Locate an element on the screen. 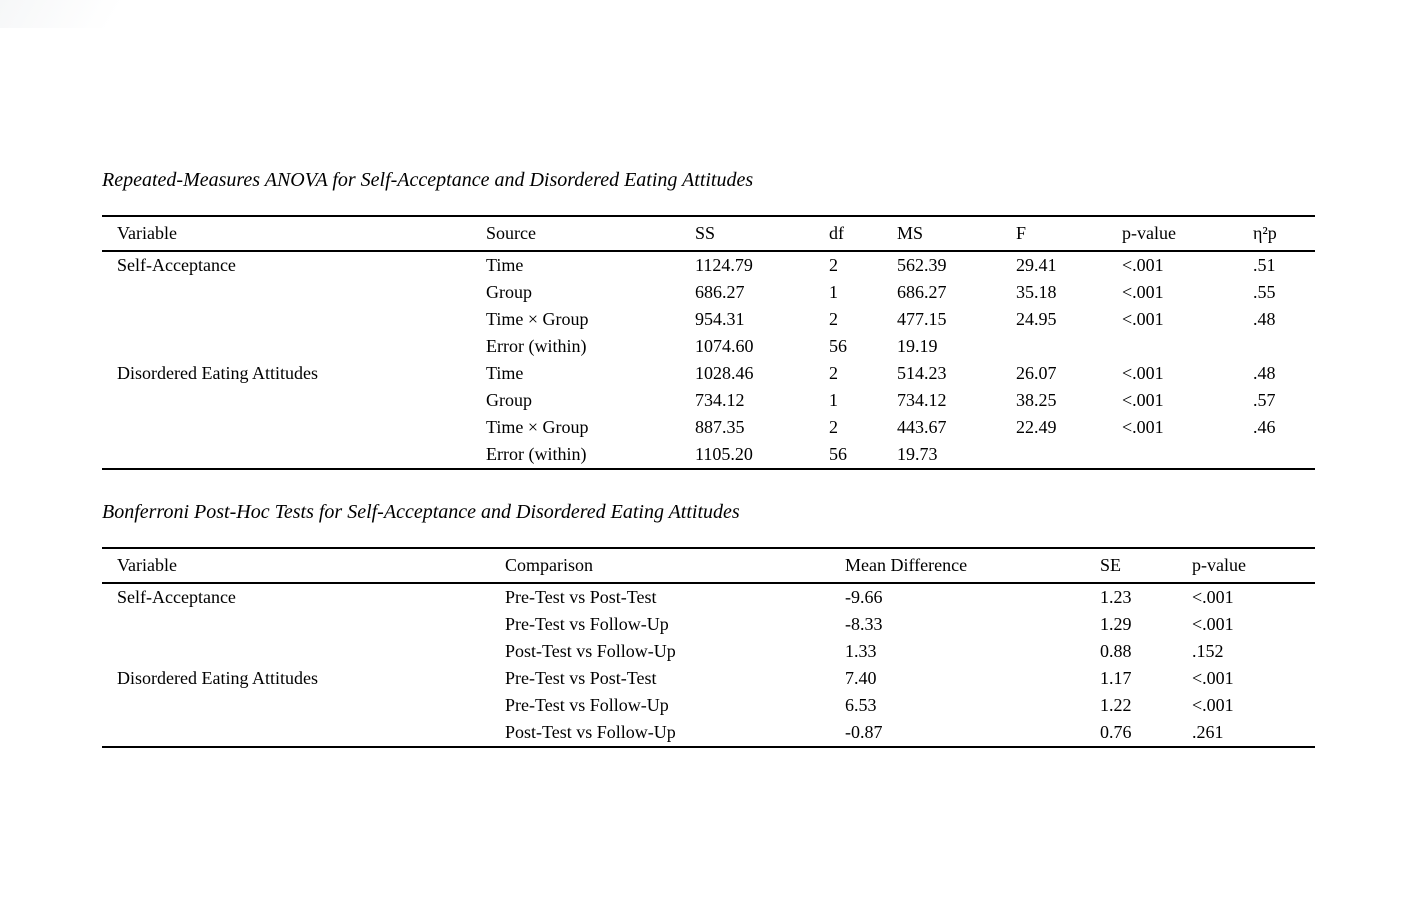 This screenshot has height=912, width=1418. cell-se: 0.76 is located at coordinates (1116, 732).